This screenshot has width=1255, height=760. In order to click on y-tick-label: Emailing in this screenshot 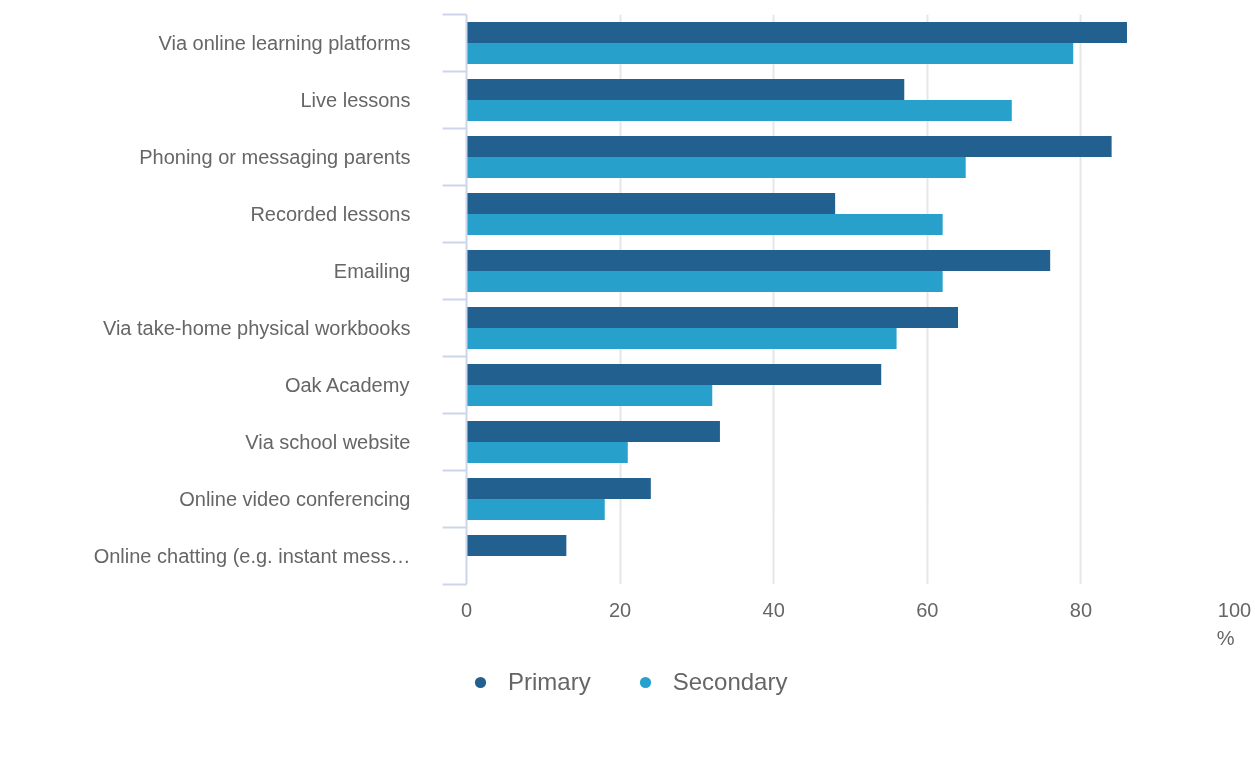, I will do `click(372, 271)`.